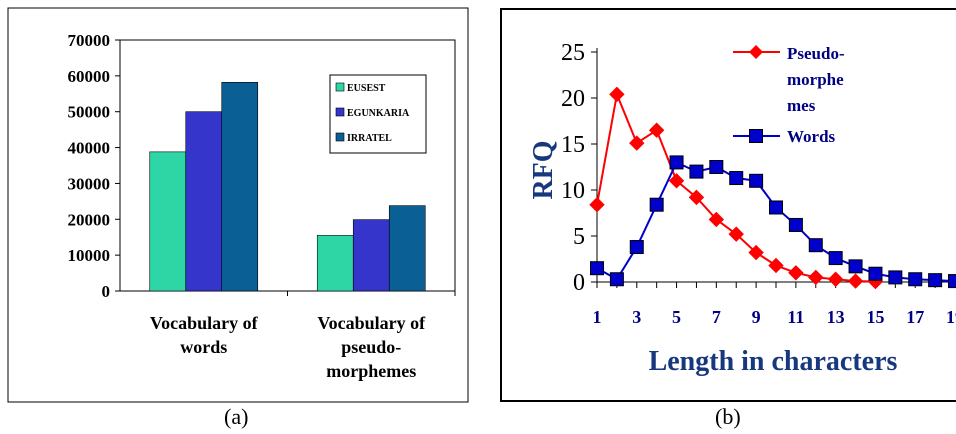 This screenshot has width=956, height=434. I want to click on y-tick-label: 25, so click(573, 53).